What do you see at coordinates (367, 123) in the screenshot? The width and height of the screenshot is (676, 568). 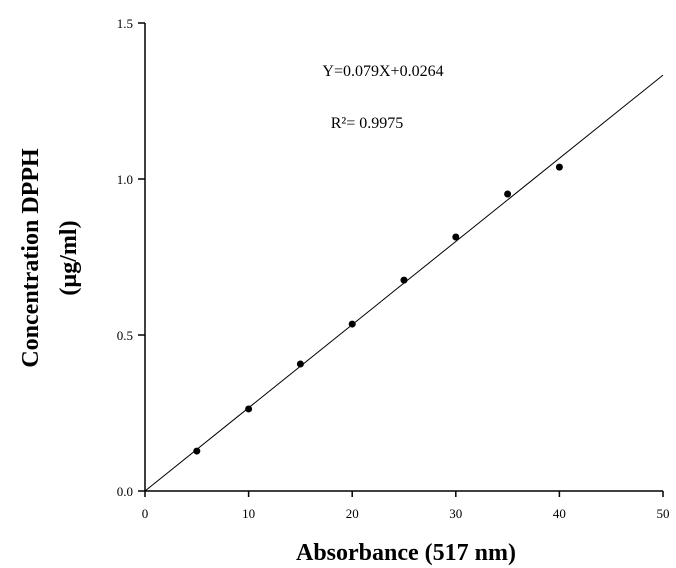 I see `r-squared: R²= 0.9975` at bounding box center [367, 123].